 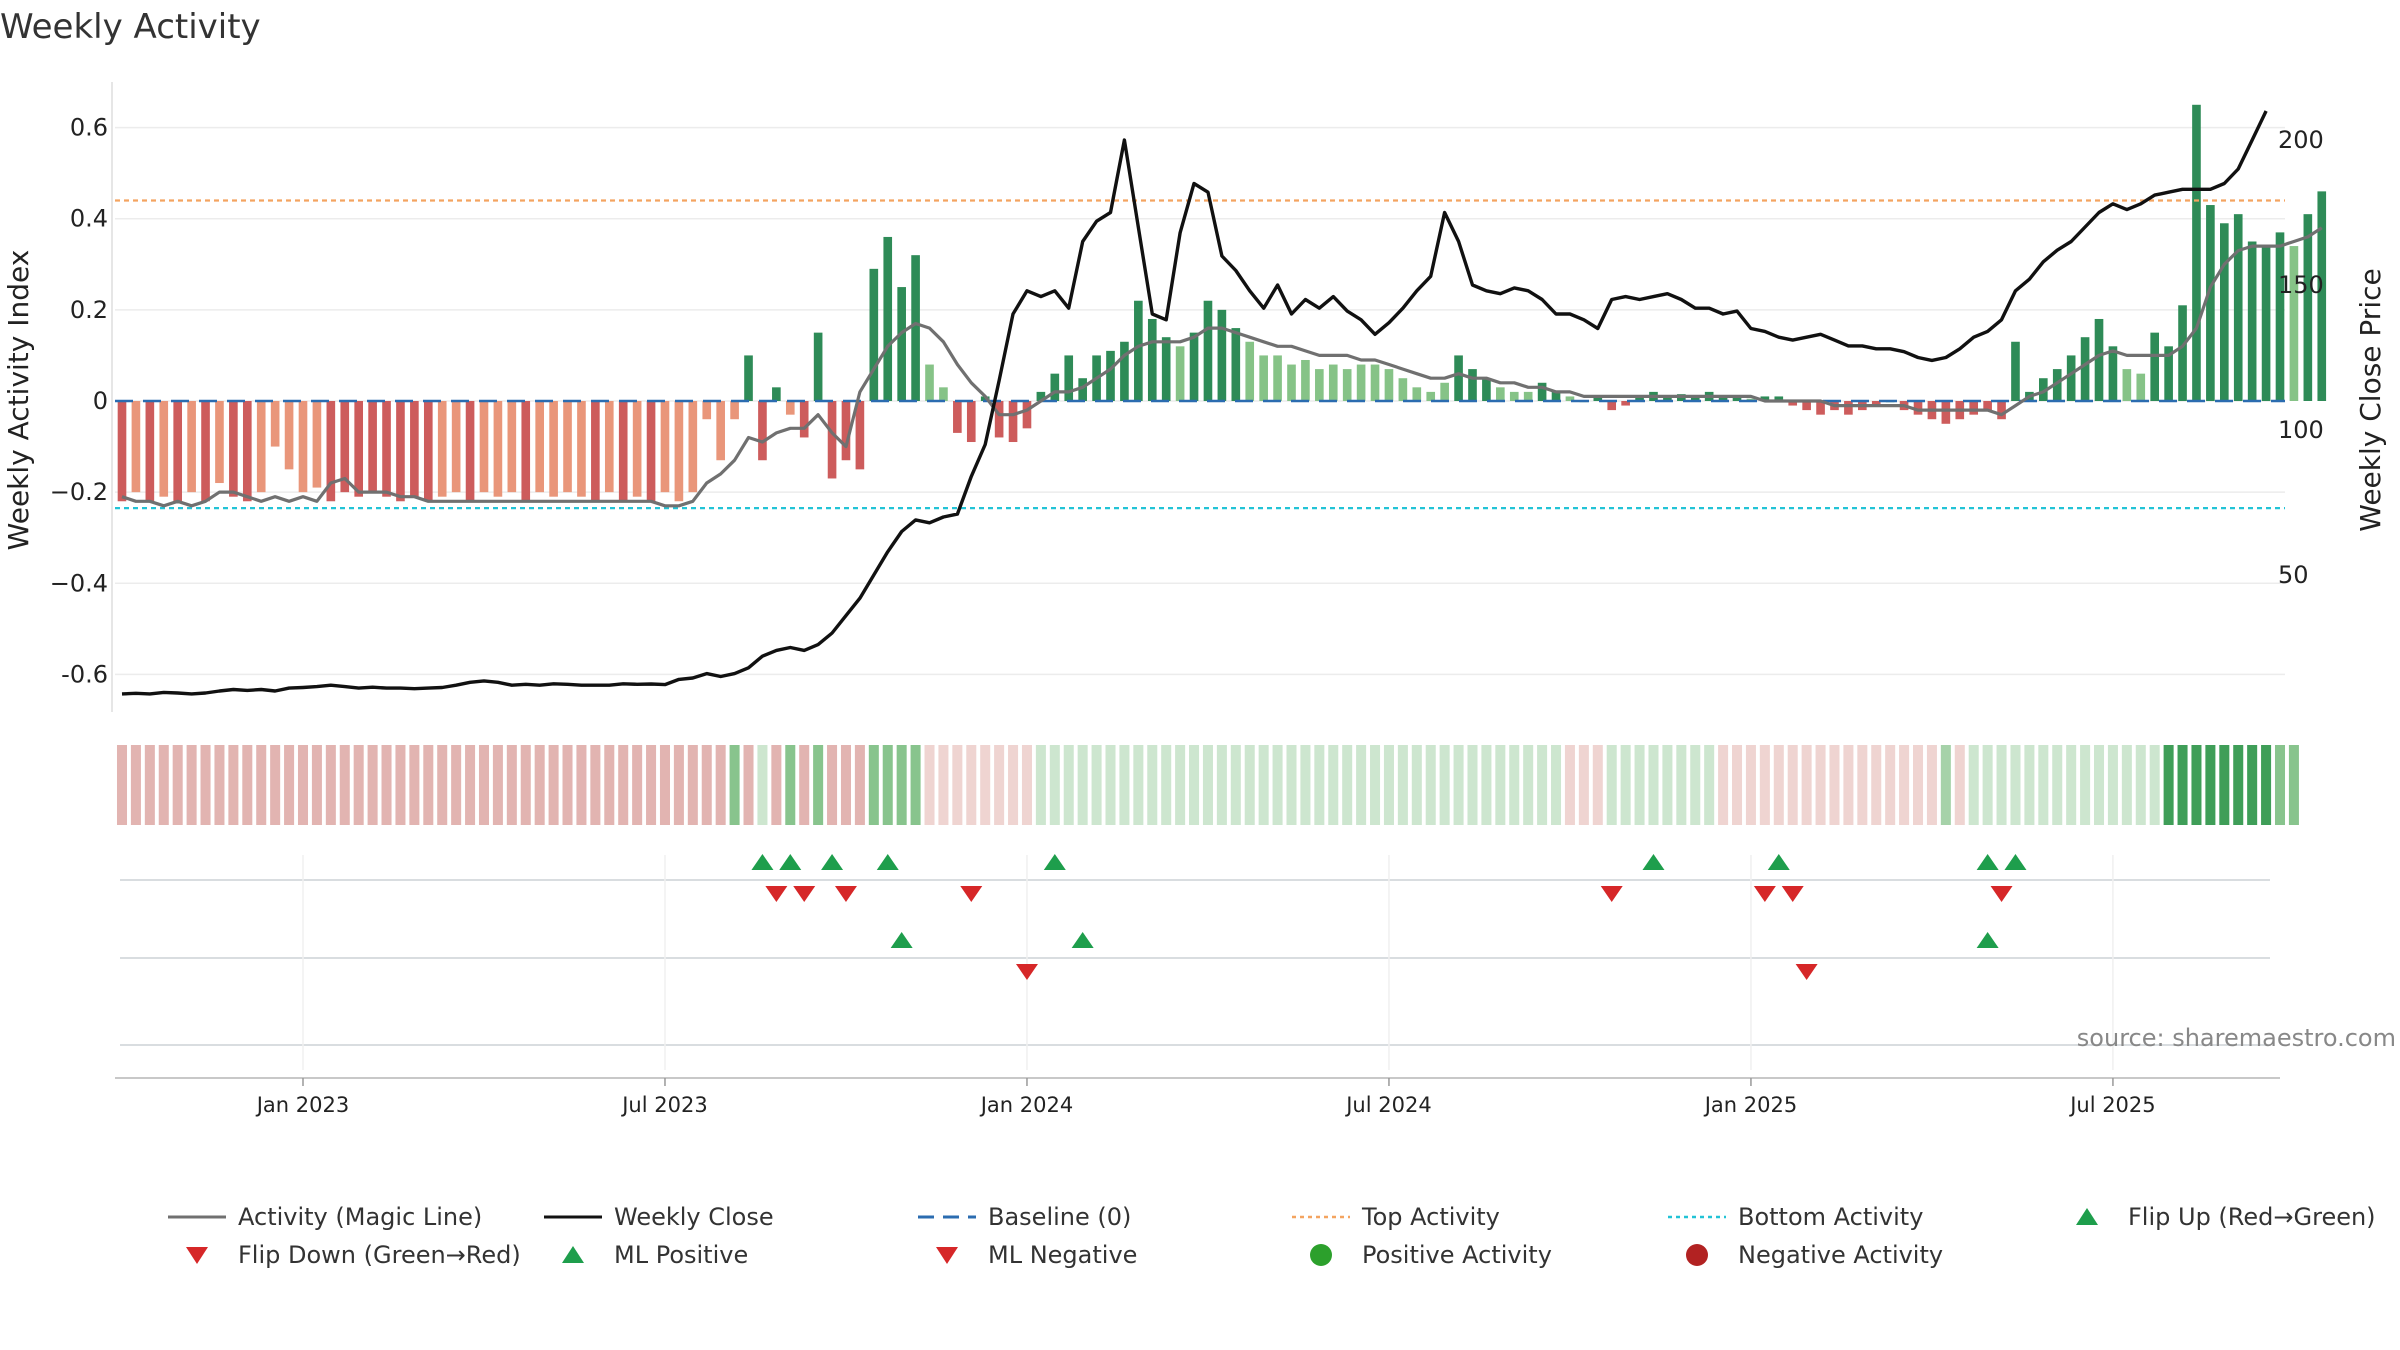 I want to click on legend-icon-triangle-up, so click(x=2087, y=1216).